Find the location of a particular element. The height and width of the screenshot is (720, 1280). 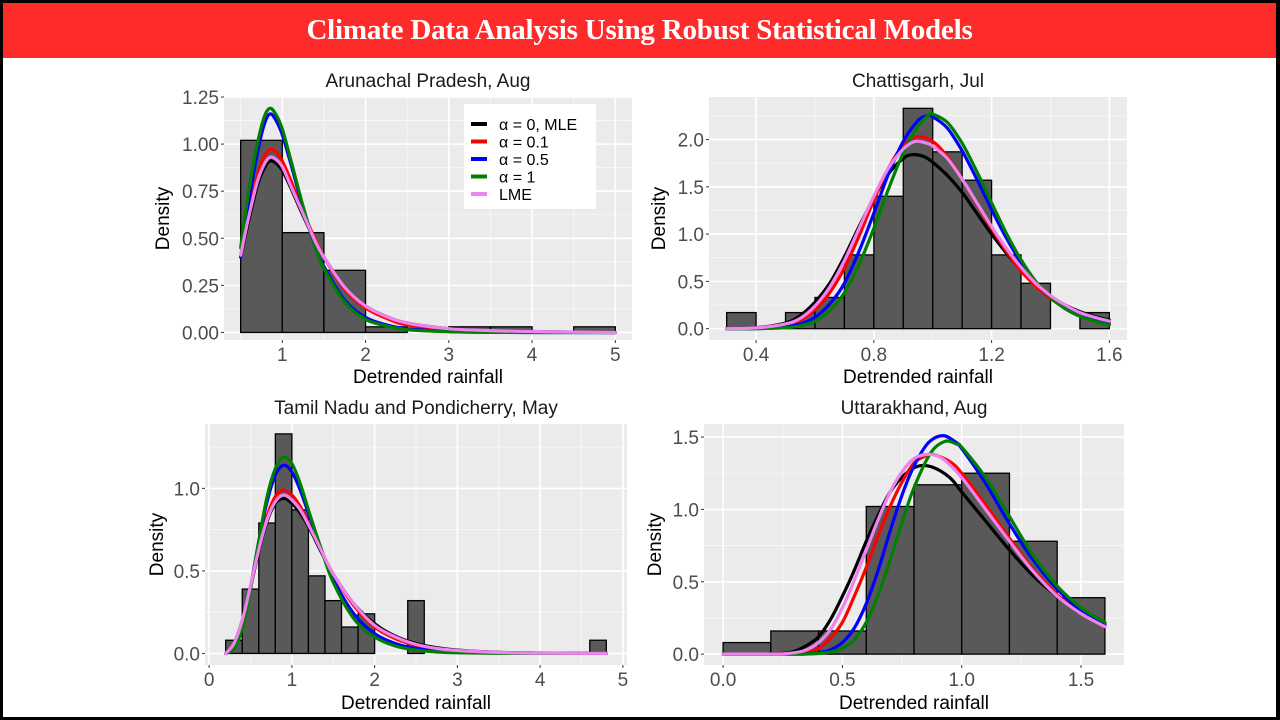

y-tick-label: 2.0 is located at coordinates (691, 141).